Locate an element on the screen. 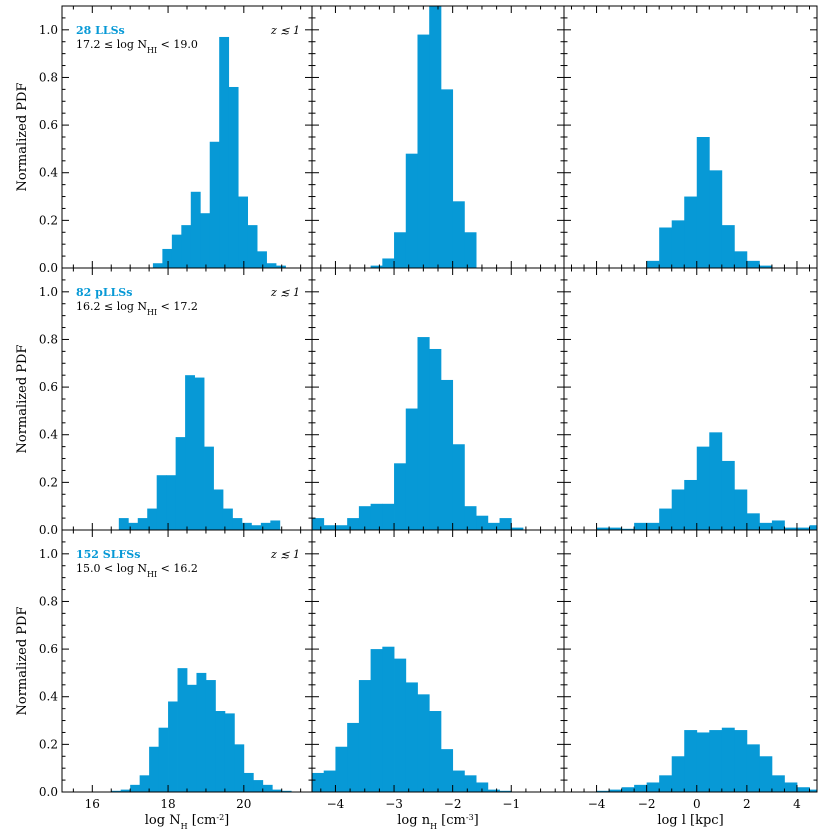 This screenshot has width=830, height=830. x-tick-label: −3 is located at coordinates (394, 804).